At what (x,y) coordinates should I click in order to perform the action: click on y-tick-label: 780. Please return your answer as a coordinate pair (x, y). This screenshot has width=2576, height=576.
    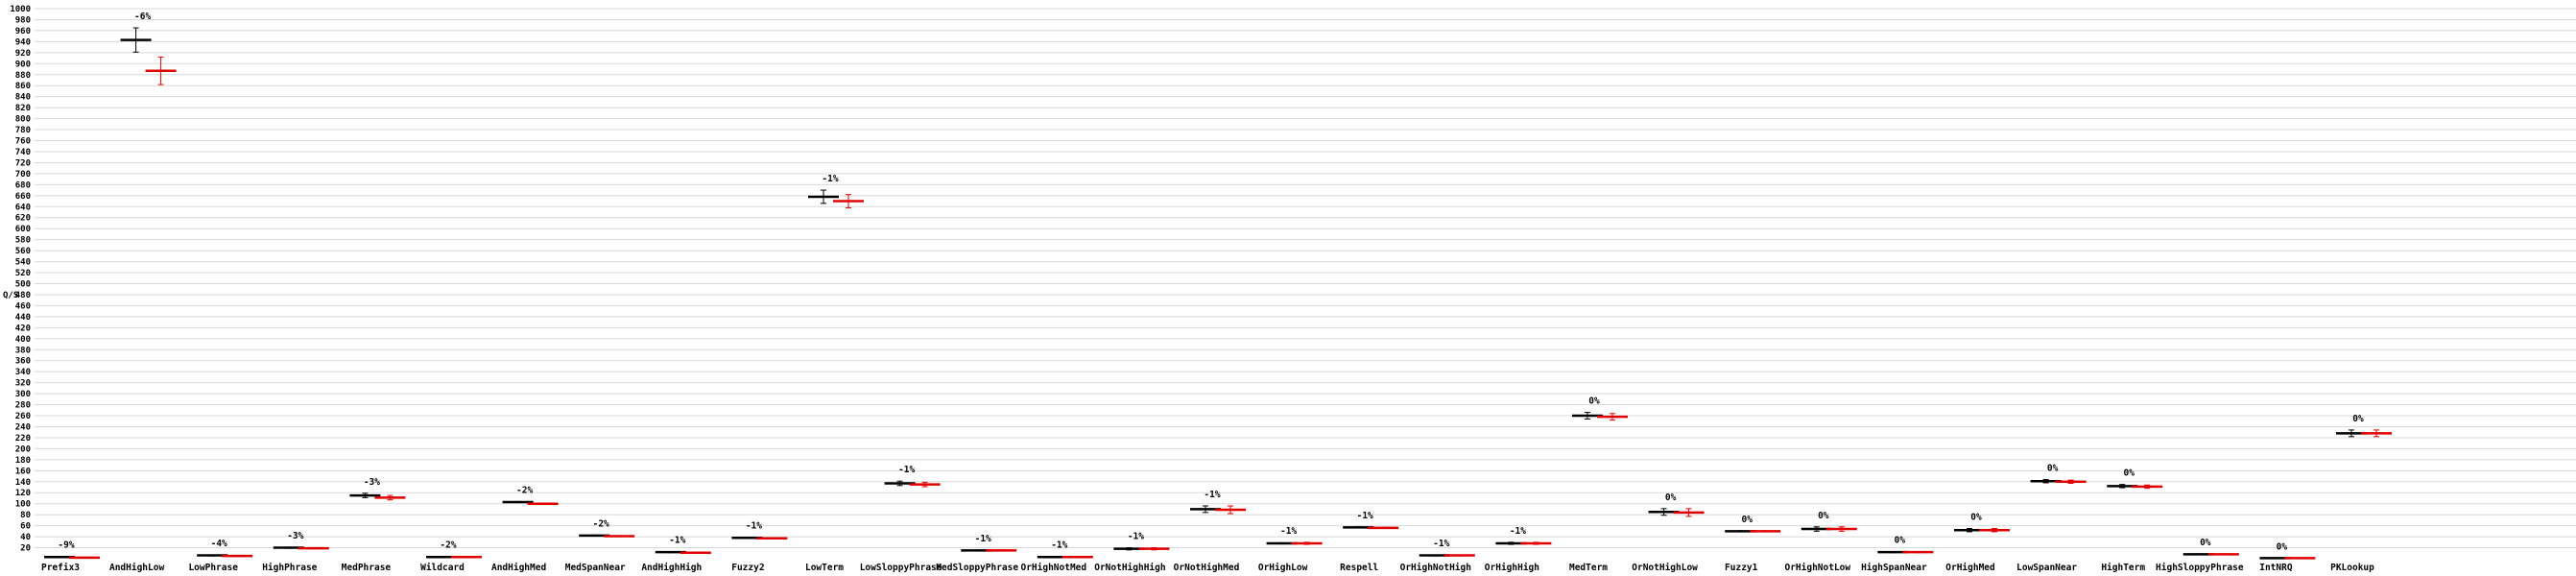
    Looking at the image, I should click on (23, 130).